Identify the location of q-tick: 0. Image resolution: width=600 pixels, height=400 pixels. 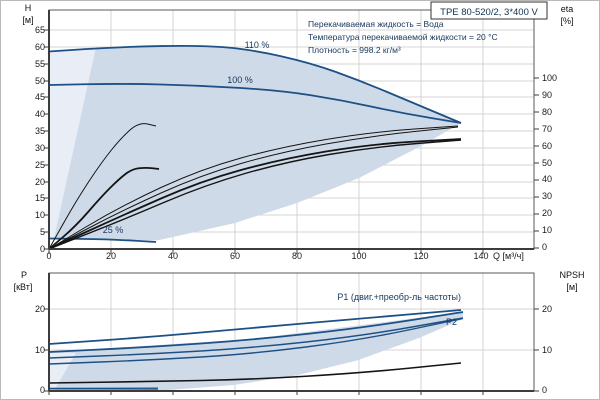
(48, 256).